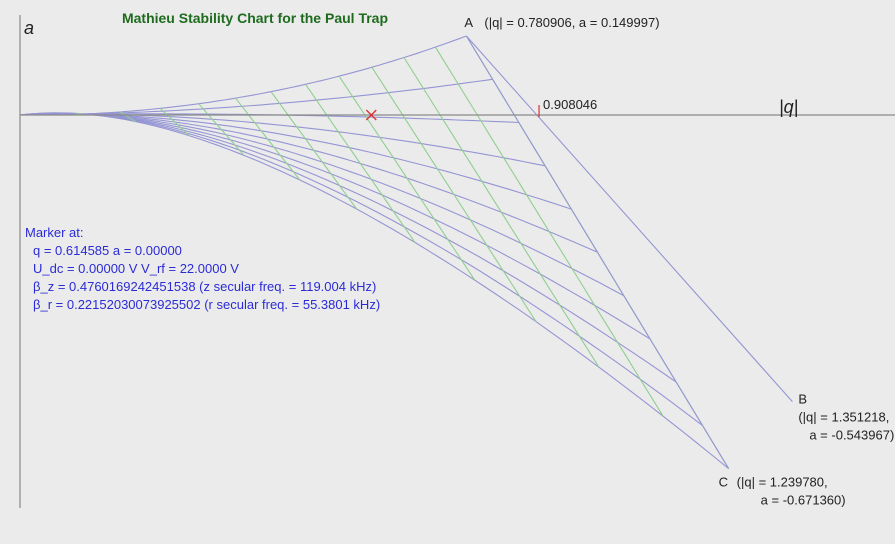 The height and width of the screenshot is (544, 895). I want to click on vertex-c-label-line2: a = -0.671360), so click(803, 500).